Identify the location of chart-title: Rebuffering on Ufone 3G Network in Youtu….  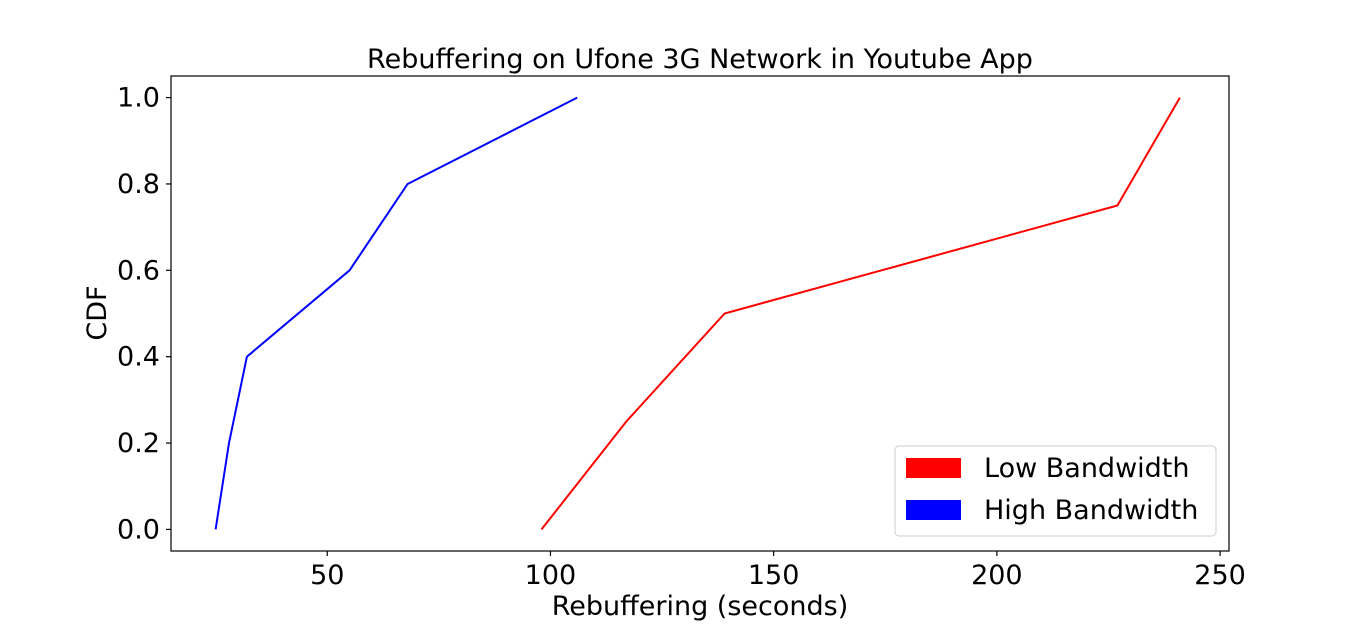
(700, 59).